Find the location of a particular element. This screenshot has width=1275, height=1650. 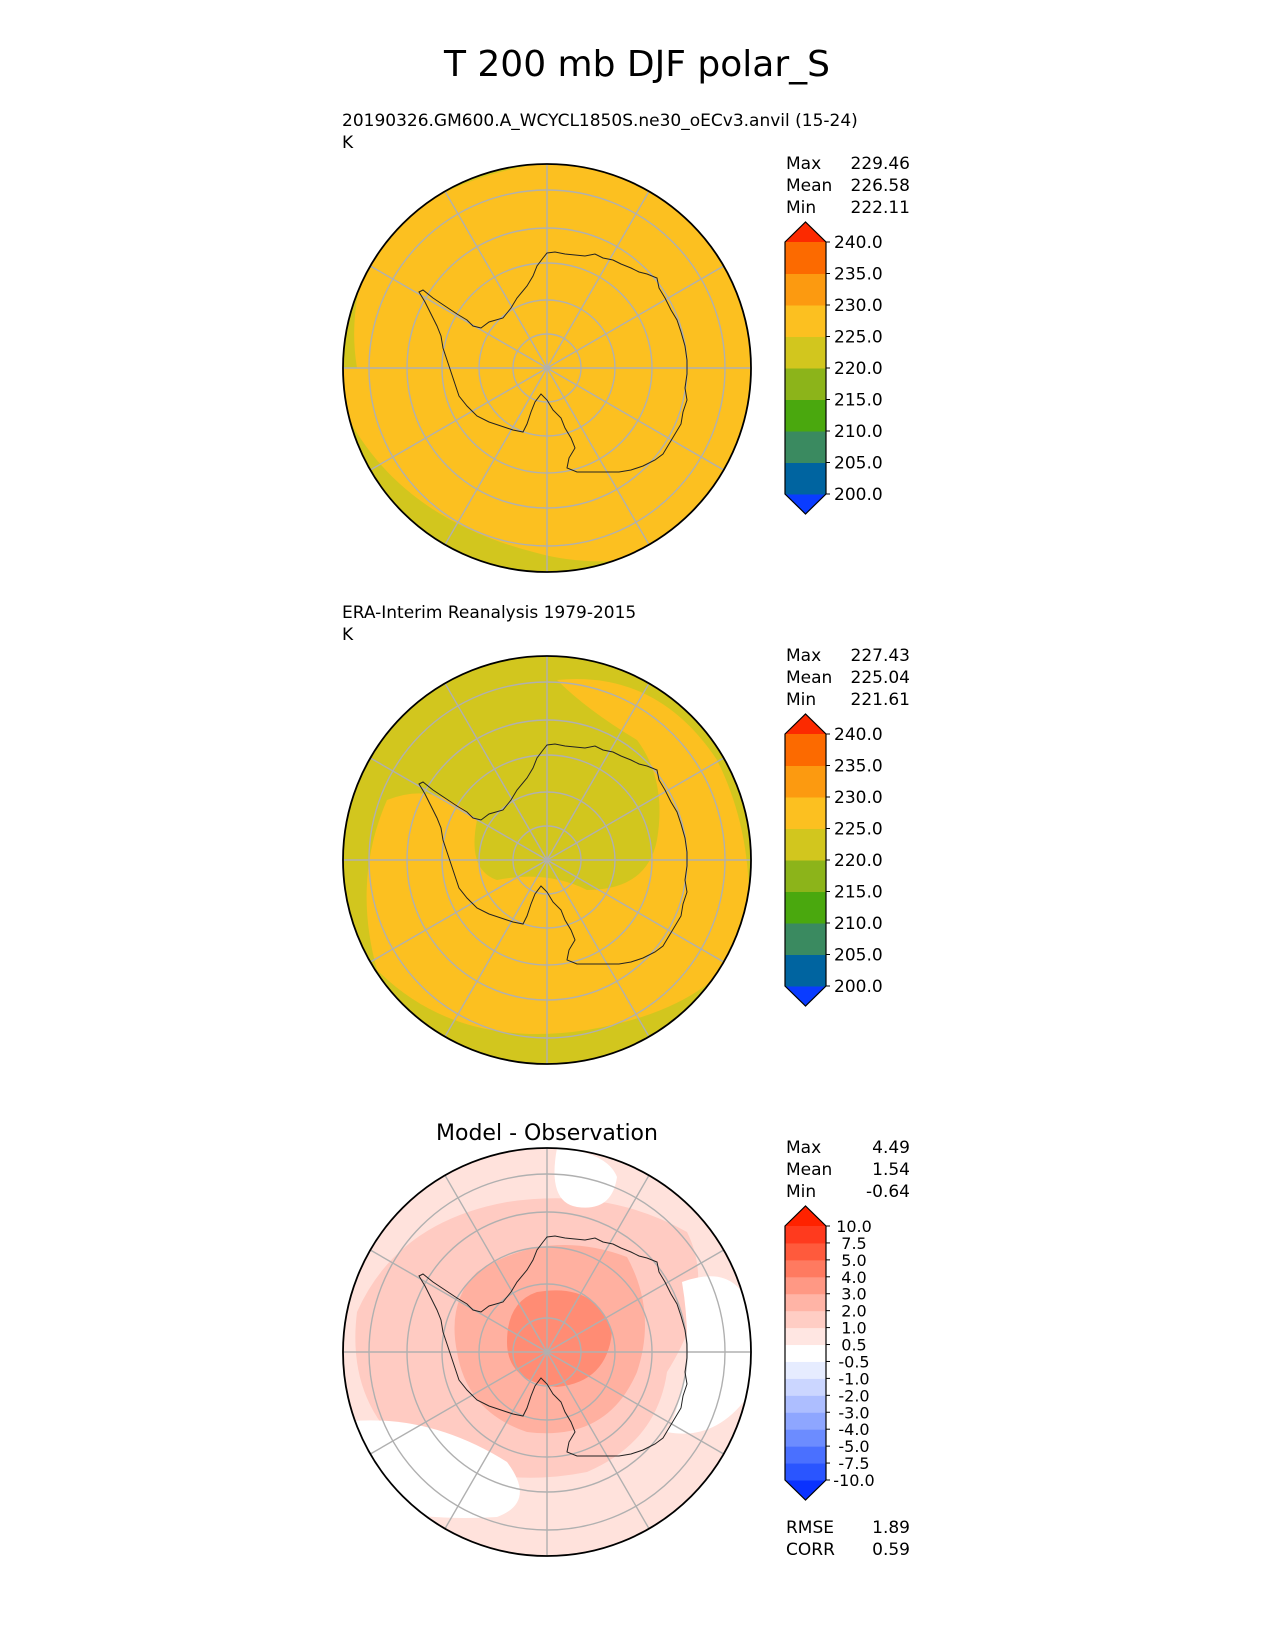

stat-value: 225.04 is located at coordinates (880, 678).